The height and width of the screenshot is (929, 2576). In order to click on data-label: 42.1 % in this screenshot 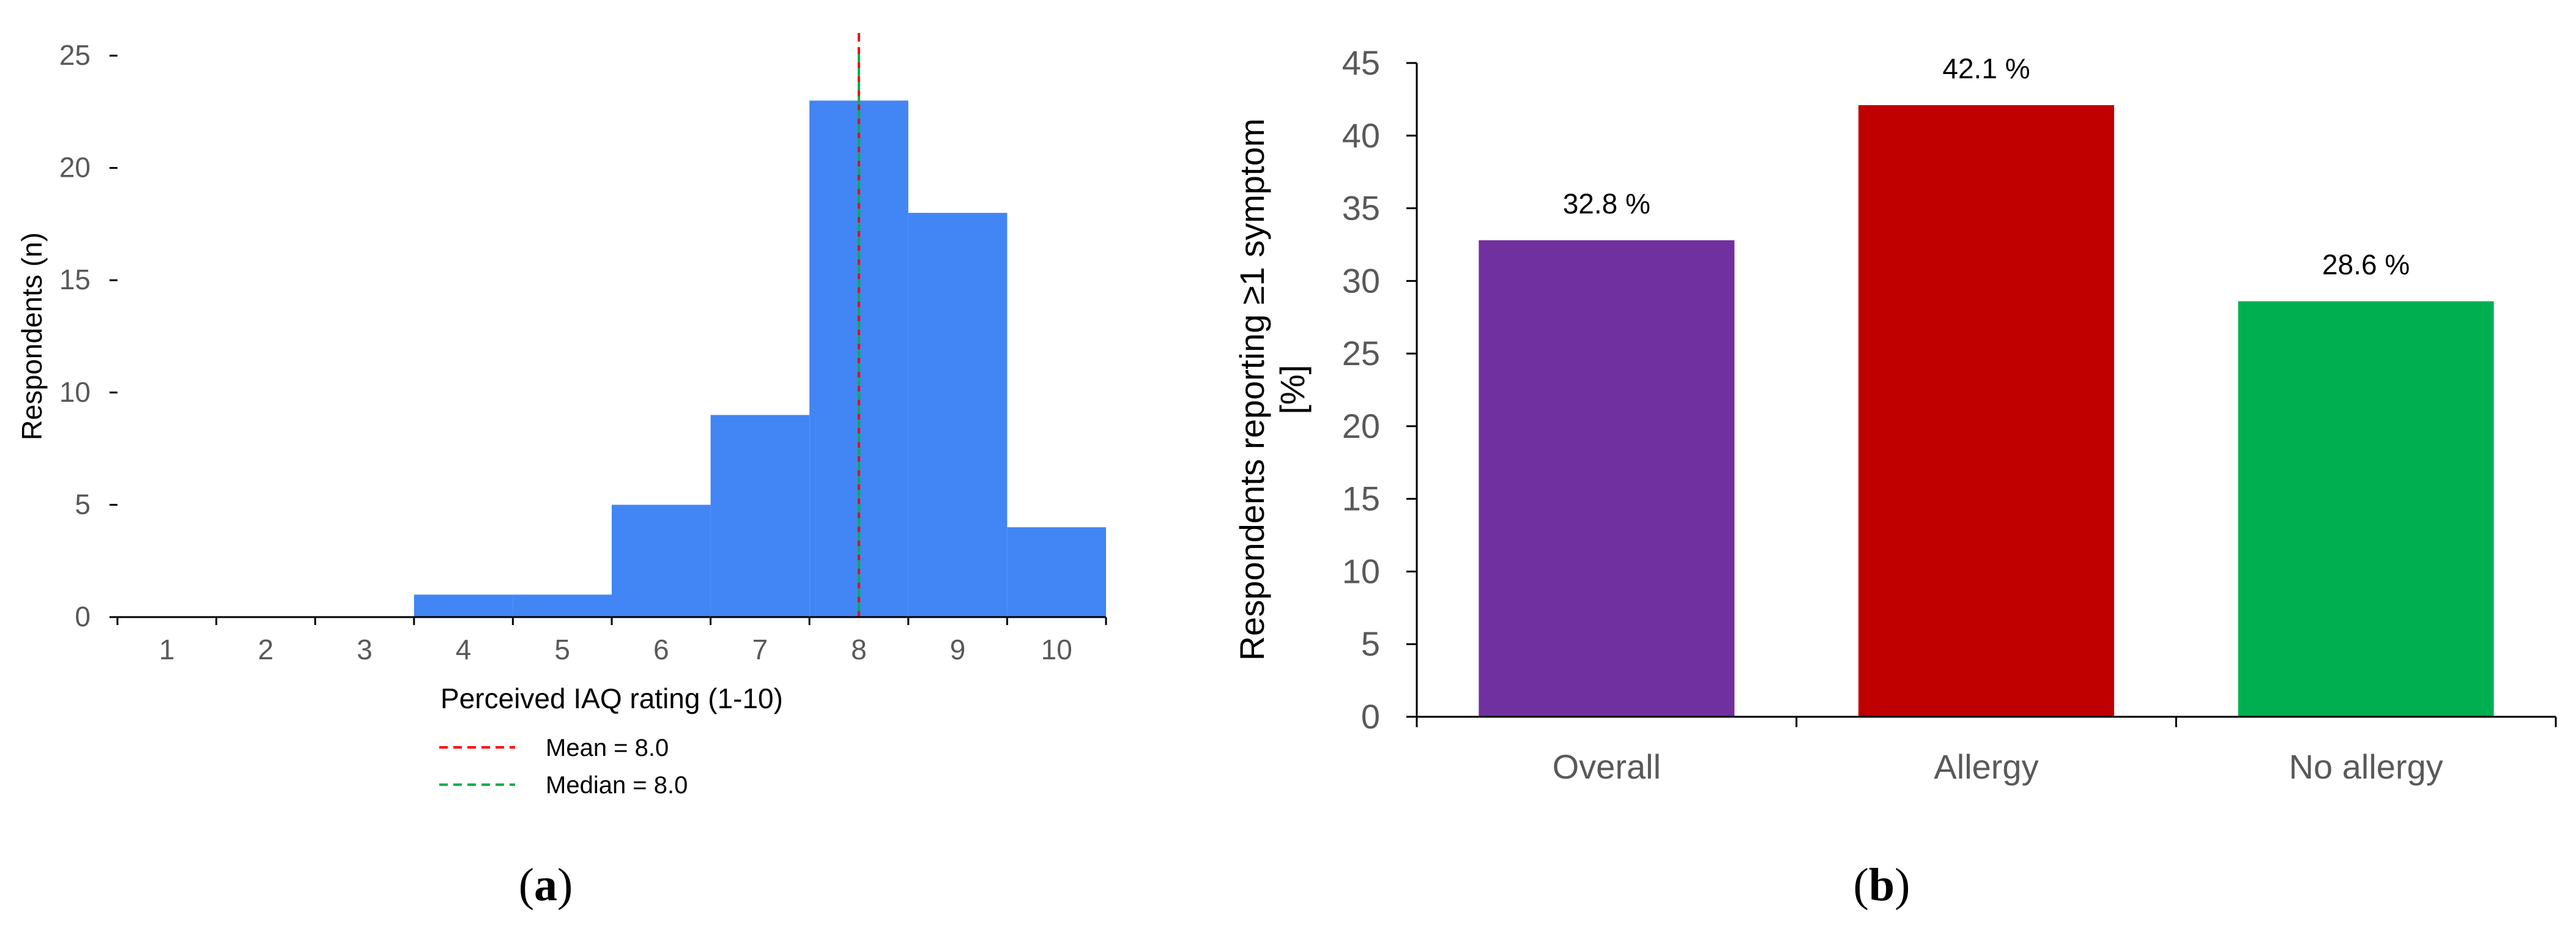, I will do `click(1986, 68)`.